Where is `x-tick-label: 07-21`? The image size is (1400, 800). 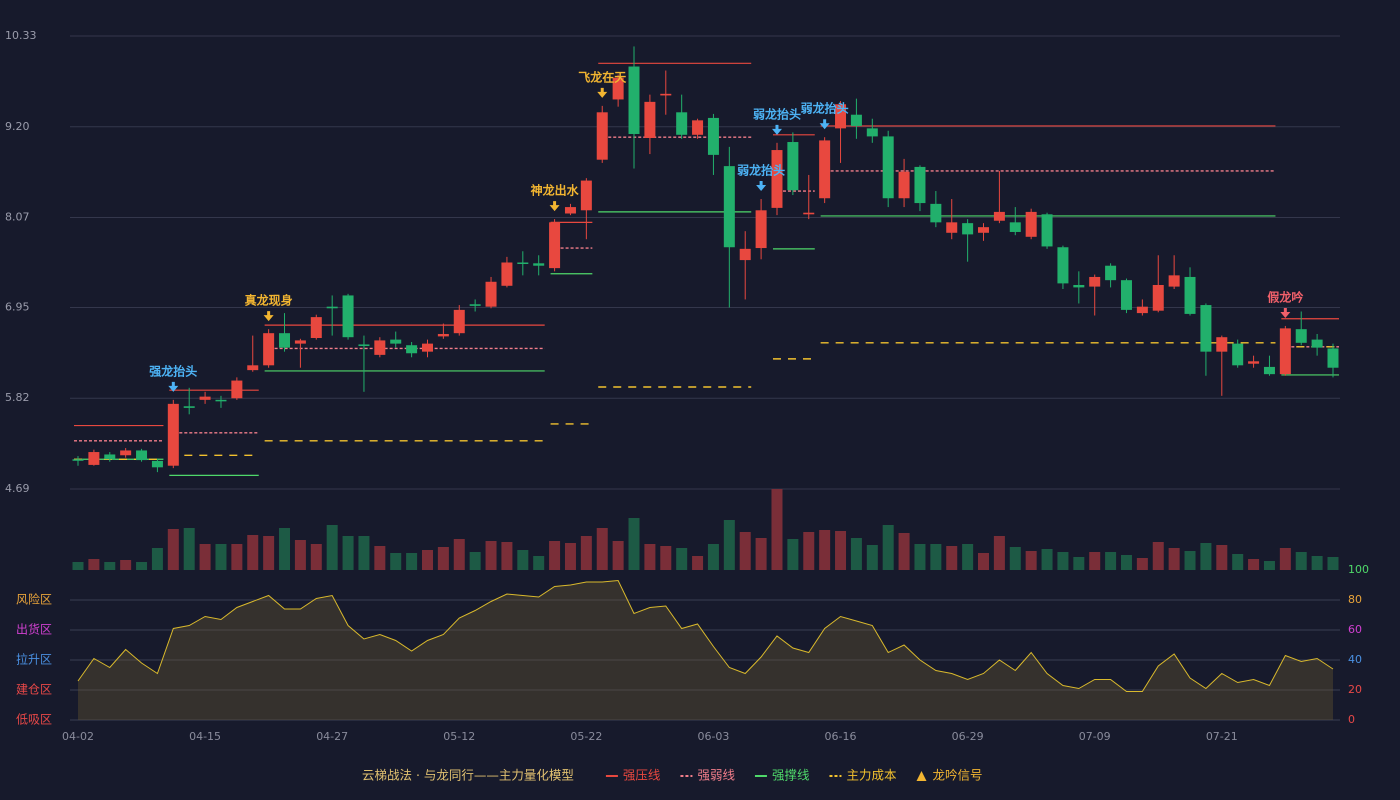
x-tick-label: 07-21 is located at coordinates (1222, 736).